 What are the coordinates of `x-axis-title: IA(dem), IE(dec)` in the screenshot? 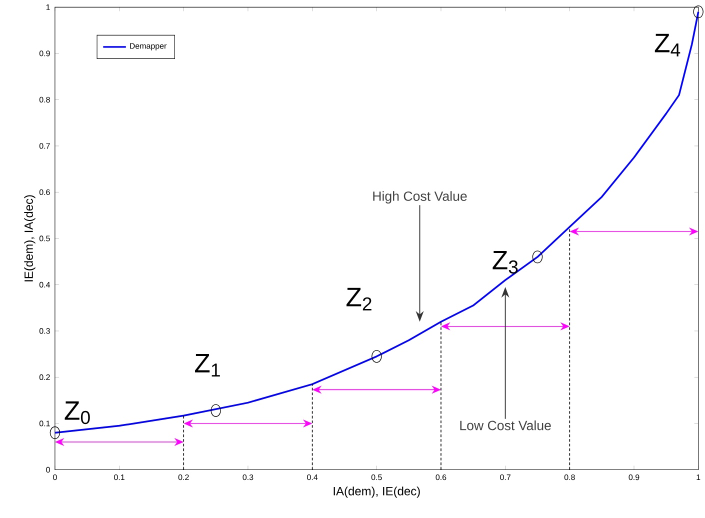 It's located at (377, 492).